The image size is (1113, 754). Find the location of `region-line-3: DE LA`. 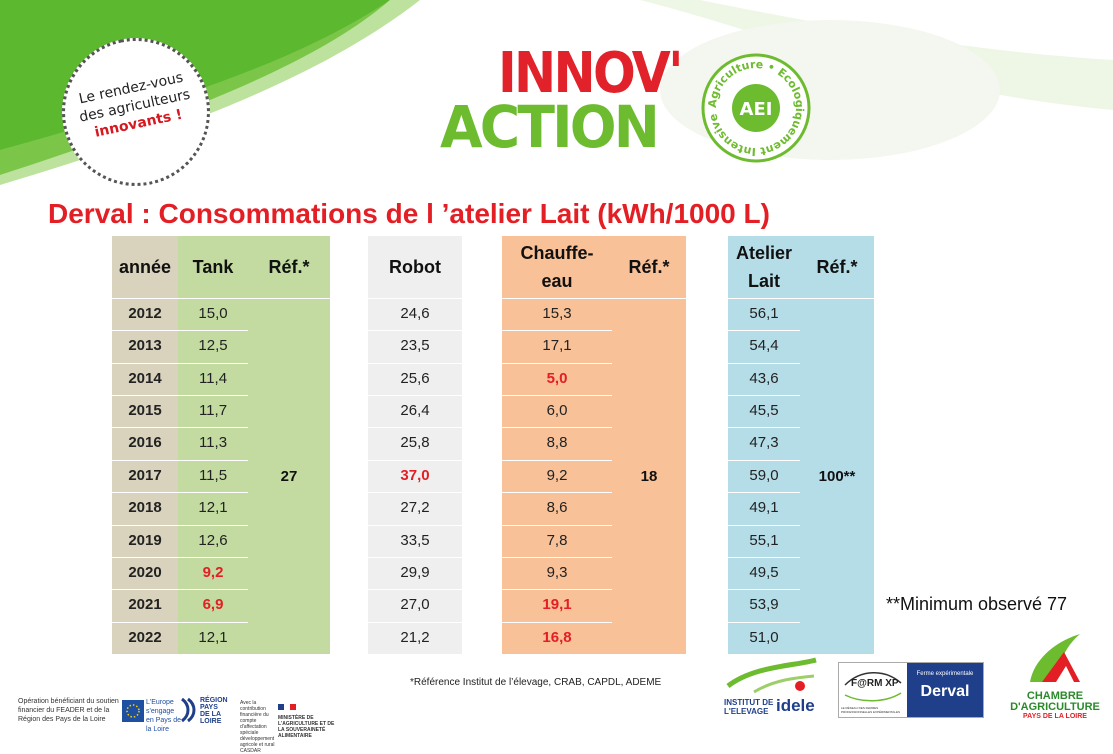

region-line-3: DE LA is located at coordinates (210, 714).